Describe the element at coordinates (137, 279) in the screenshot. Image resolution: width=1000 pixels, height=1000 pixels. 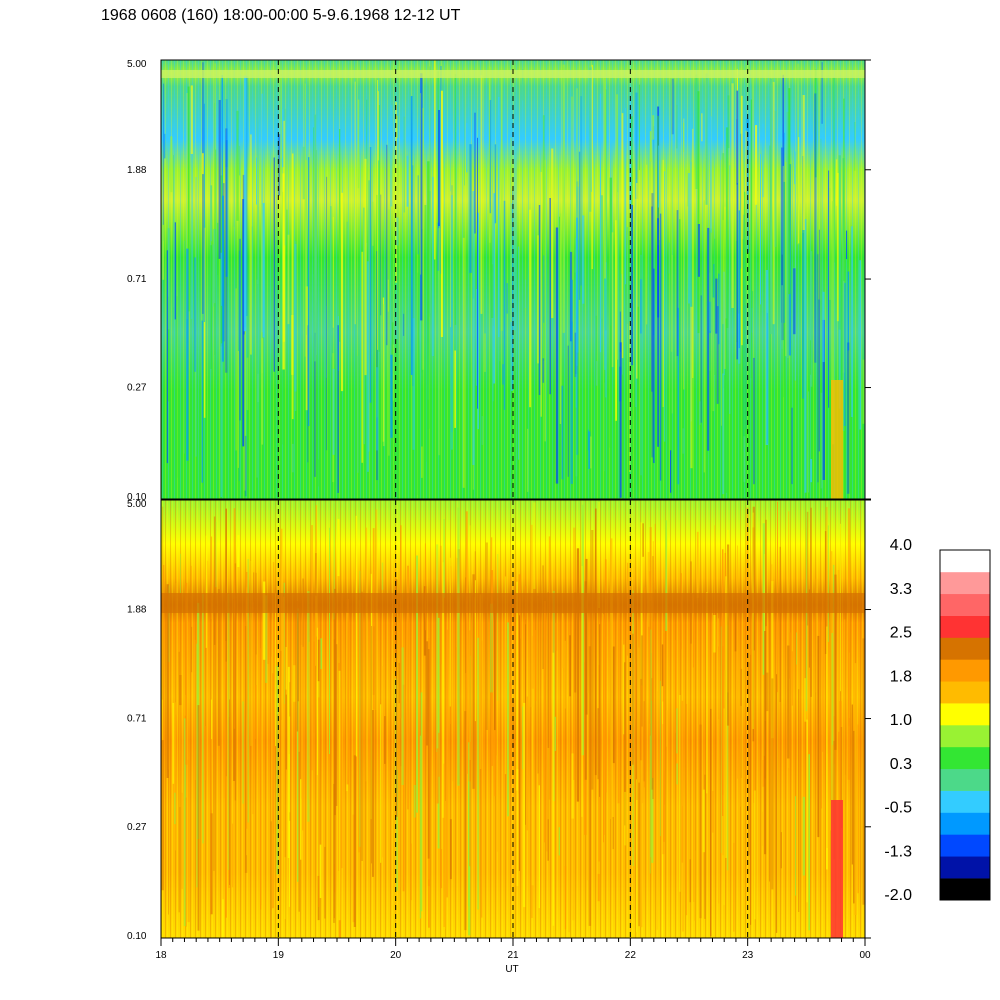
I see `y-tick-label: 0.71` at that location.